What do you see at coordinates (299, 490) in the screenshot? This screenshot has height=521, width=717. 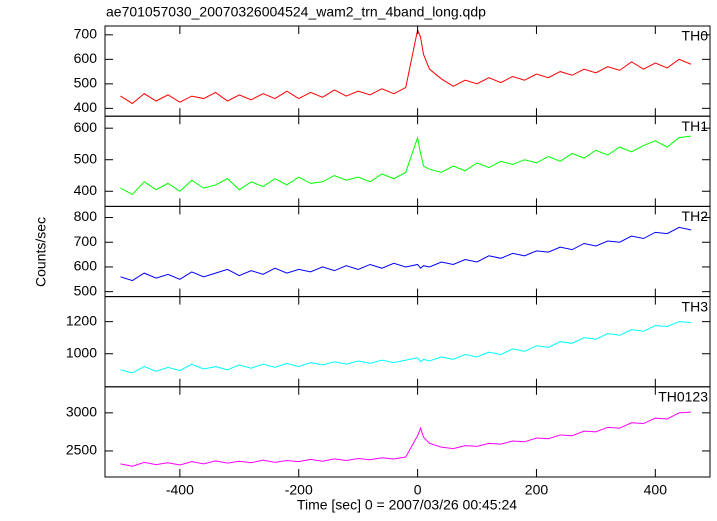 I see `x-tick-label: -200` at bounding box center [299, 490].